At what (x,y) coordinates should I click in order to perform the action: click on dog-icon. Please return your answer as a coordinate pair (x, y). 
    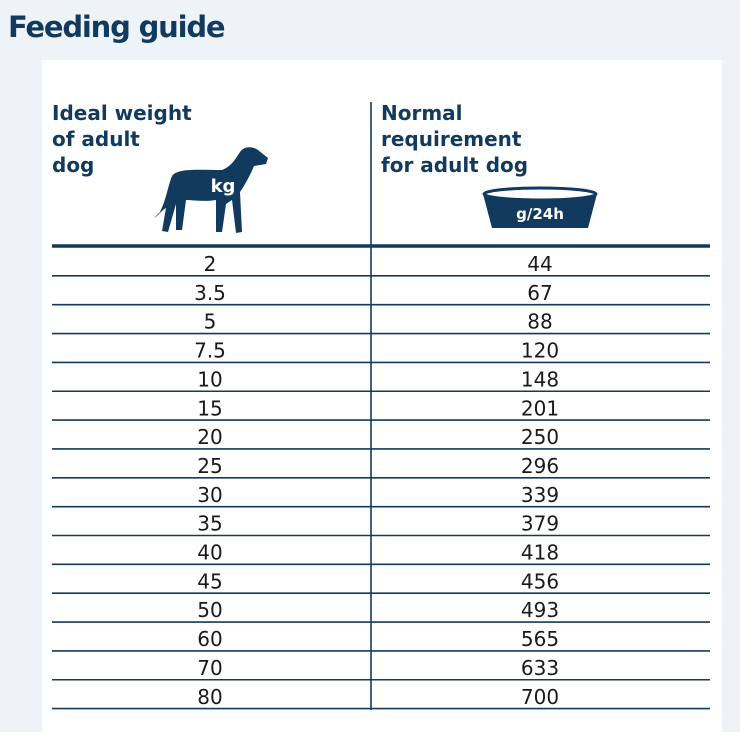
    Looking at the image, I should click on (211, 190).